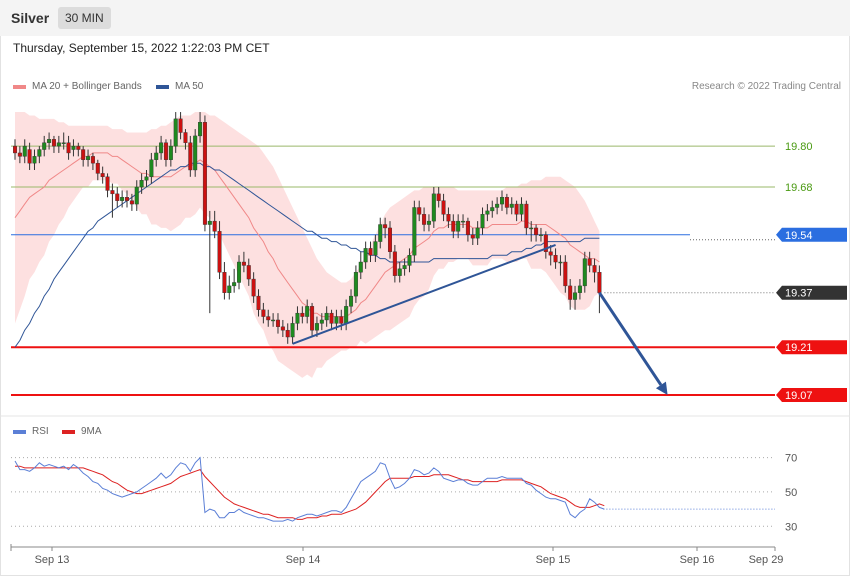 The width and height of the screenshot is (850, 576). What do you see at coordinates (766, 86) in the screenshot?
I see `credit-text: Research © 2022 Trading Central` at bounding box center [766, 86].